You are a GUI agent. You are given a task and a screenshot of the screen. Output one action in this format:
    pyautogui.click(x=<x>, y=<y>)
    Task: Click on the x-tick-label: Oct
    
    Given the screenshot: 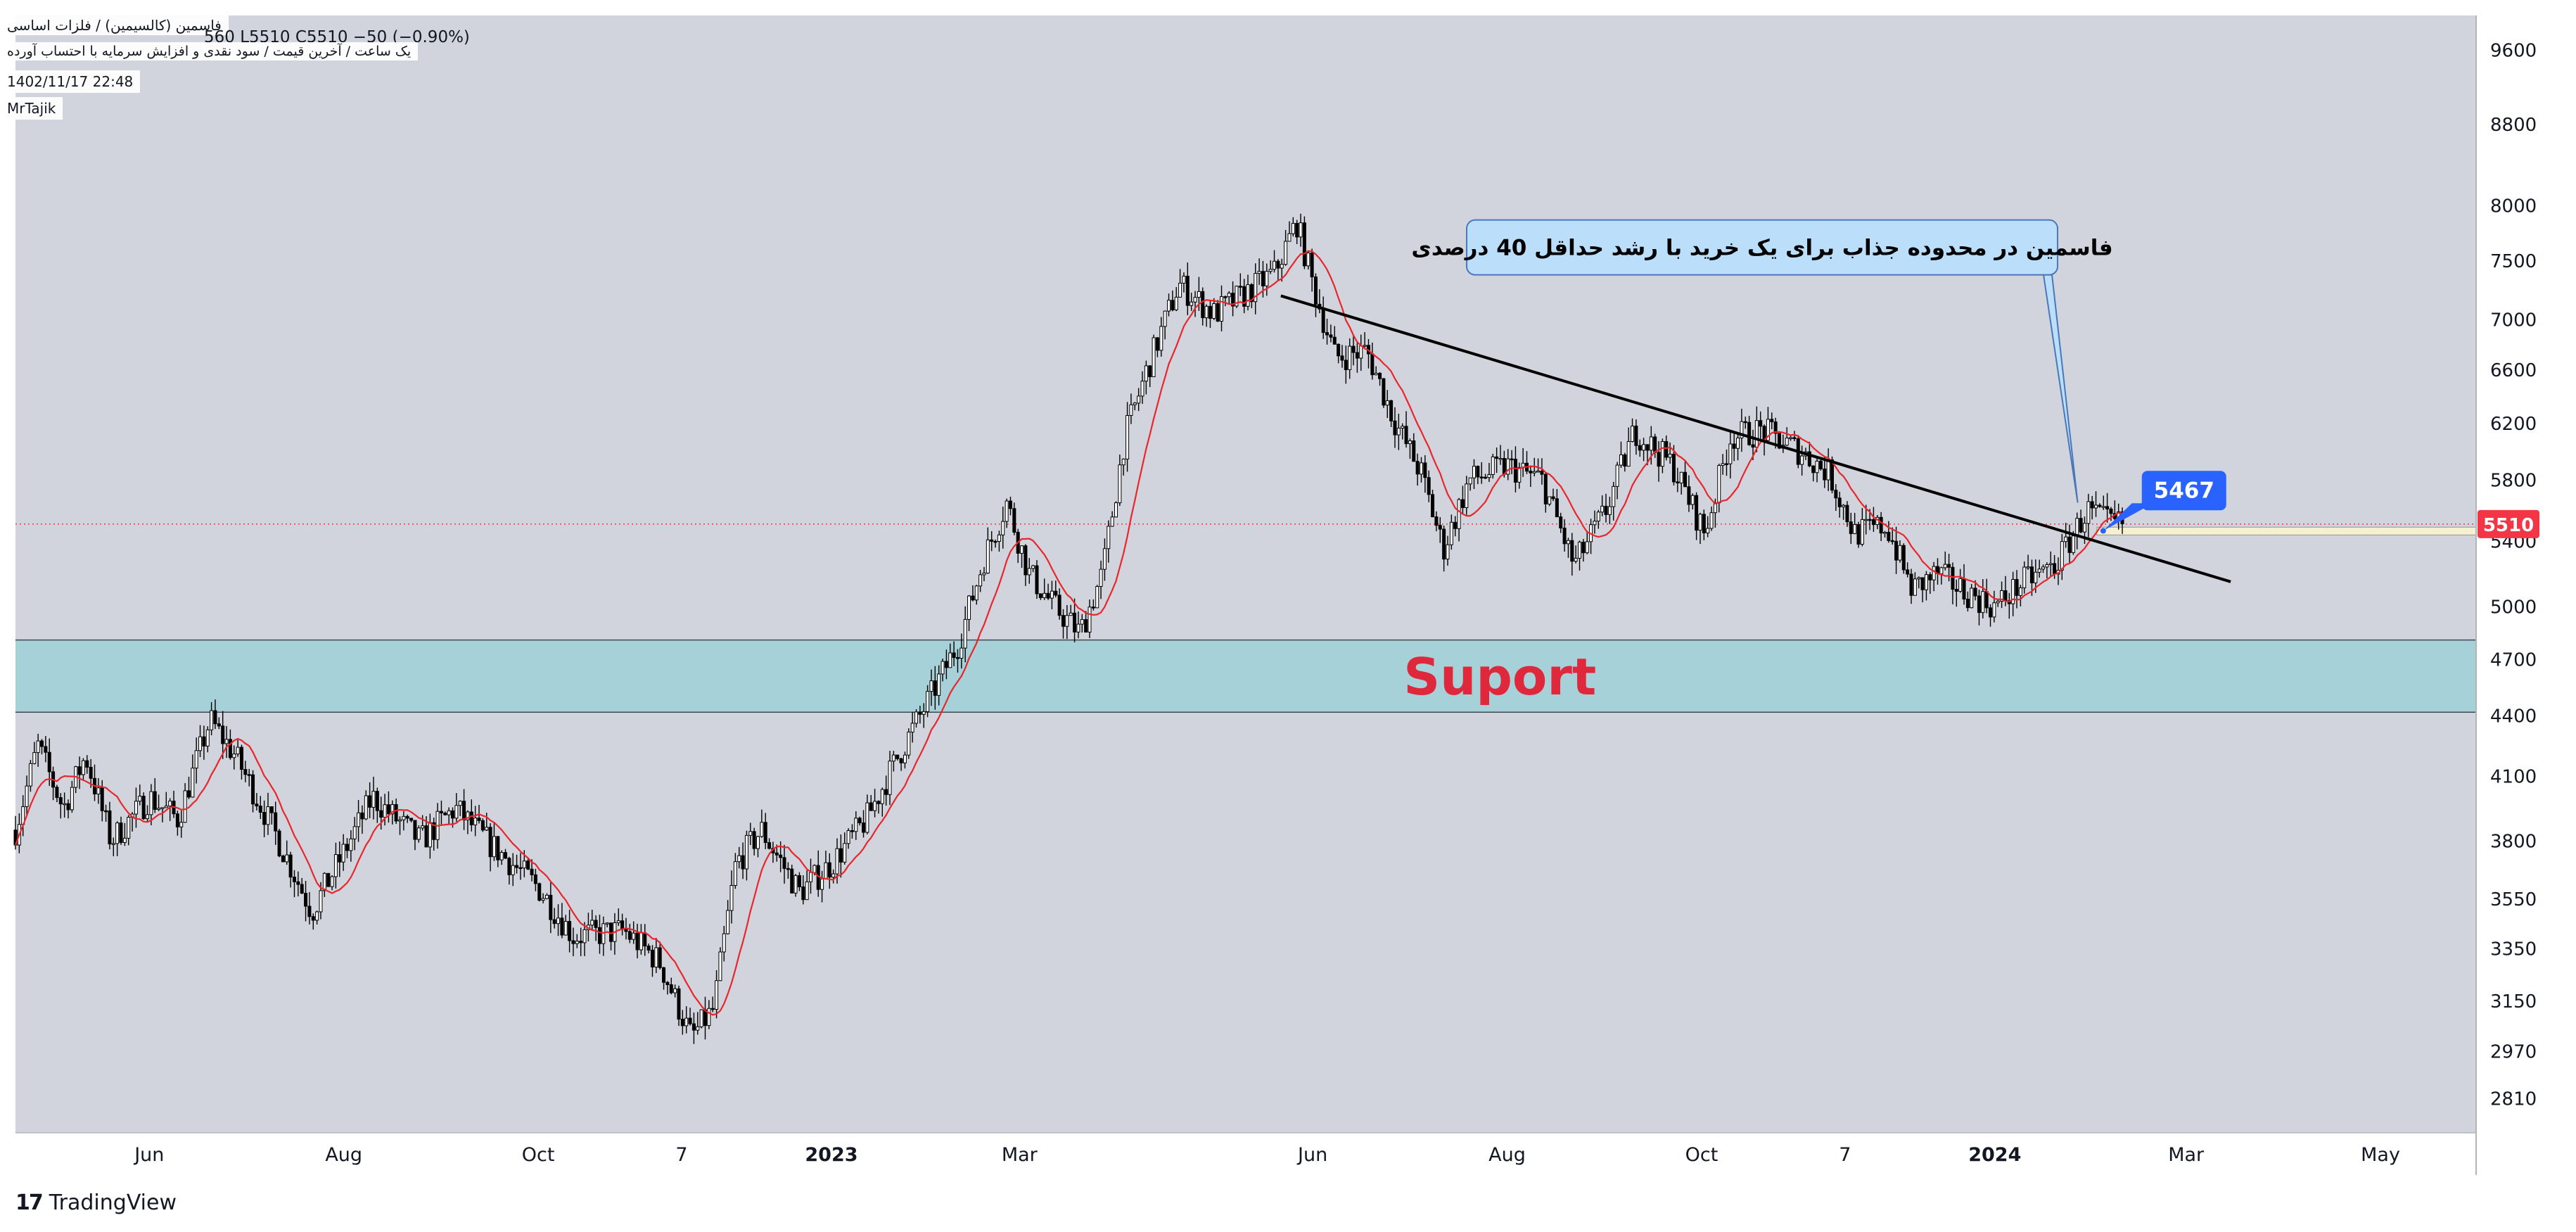 What is the action you would take?
    pyautogui.click(x=538, y=1155)
    